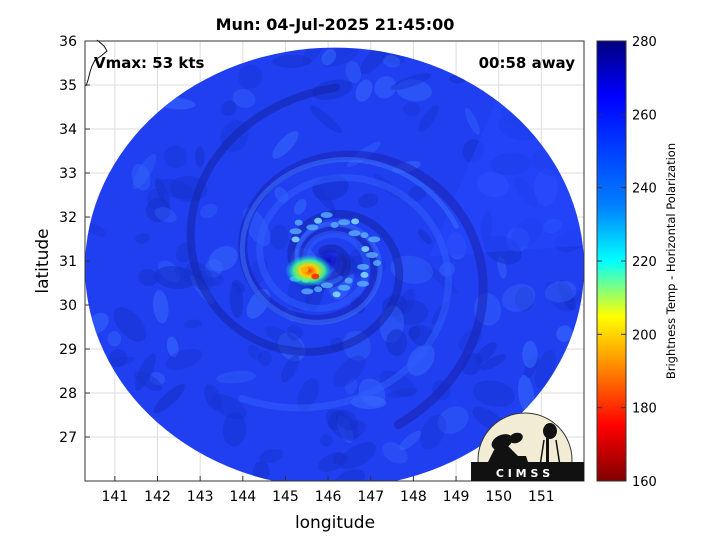  Describe the element at coordinates (43, 260) in the screenshot. I see `y-axis-label: latitude` at that location.